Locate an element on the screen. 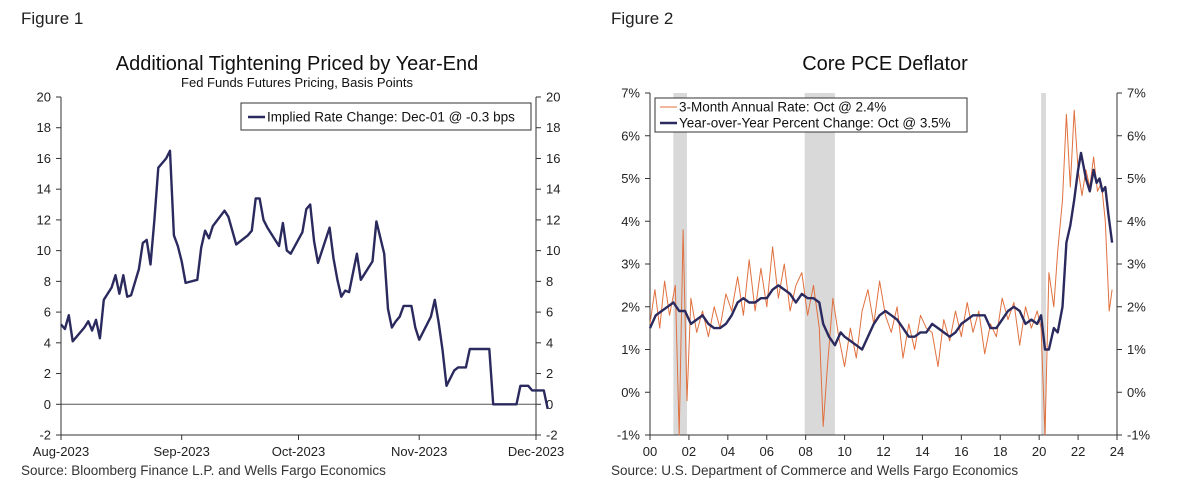 Image resolution: width=1180 pixels, height=495 pixels. x-tick-label: Nov-2023 is located at coordinates (419, 451).